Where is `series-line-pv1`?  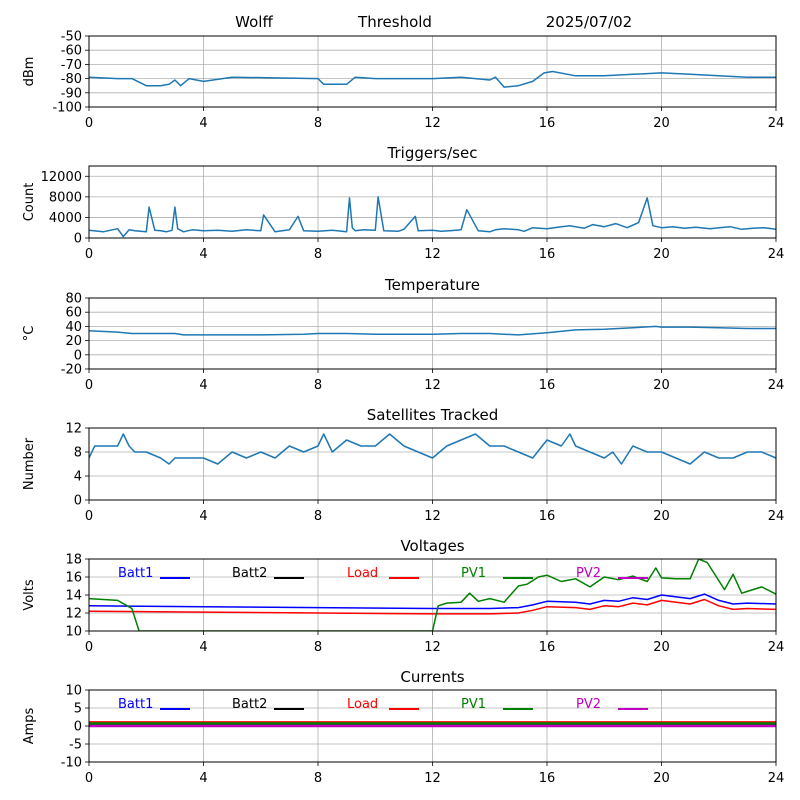 series-line-pv1 is located at coordinates (432, 595).